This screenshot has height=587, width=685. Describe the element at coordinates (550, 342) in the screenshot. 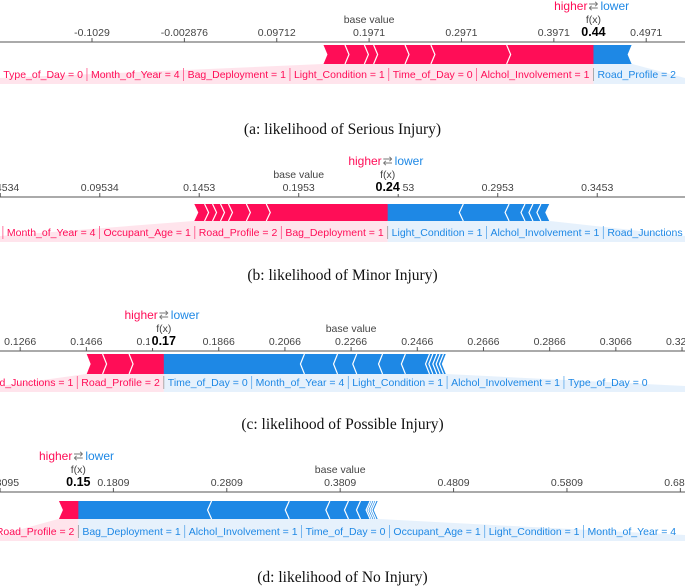

I see `tick-label: 0.2866` at that location.